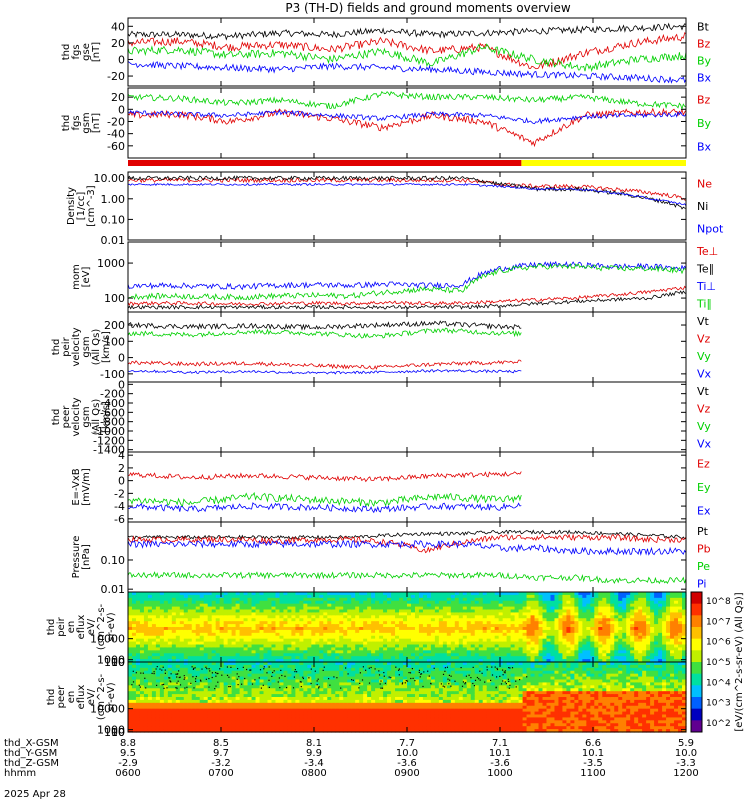 The width and height of the screenshot is (750, 800). Describe the element at coordinates (121, 384) in the screenshot. I see `y-tick-label: 0` at that location.